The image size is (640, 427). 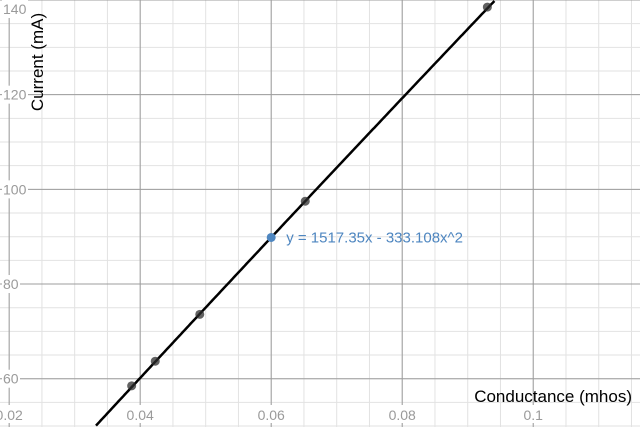 I want to click on x-tick-label: 0.04, so click(x=140, y=415).